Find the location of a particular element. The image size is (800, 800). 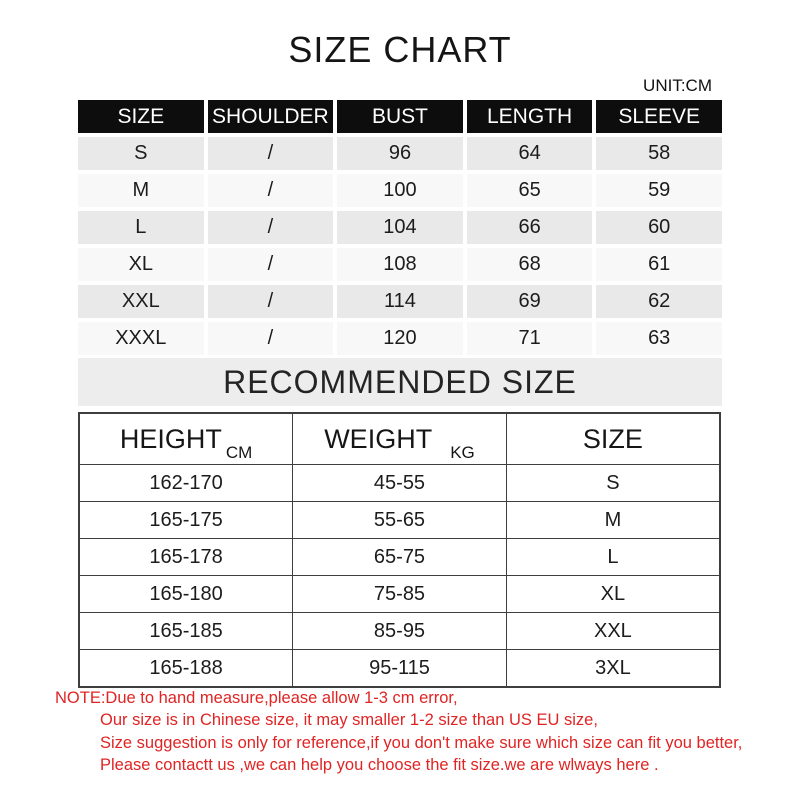

recommended-header-size: SIZE is located at coordinates (613, 438).